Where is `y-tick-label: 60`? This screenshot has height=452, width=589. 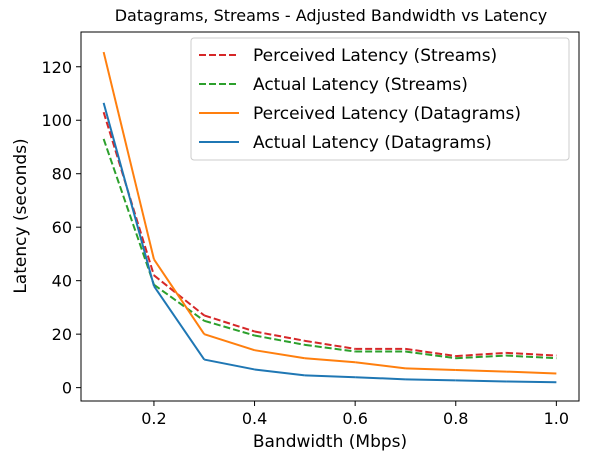
y-tick-label: 60 is located at coordinates (62, 227).